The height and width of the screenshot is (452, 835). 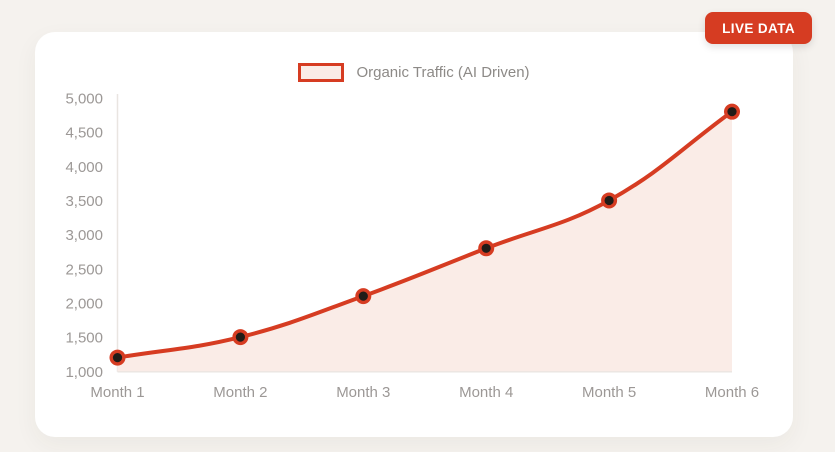 I want to click on legend-swatch, so click(x=321, y=72).